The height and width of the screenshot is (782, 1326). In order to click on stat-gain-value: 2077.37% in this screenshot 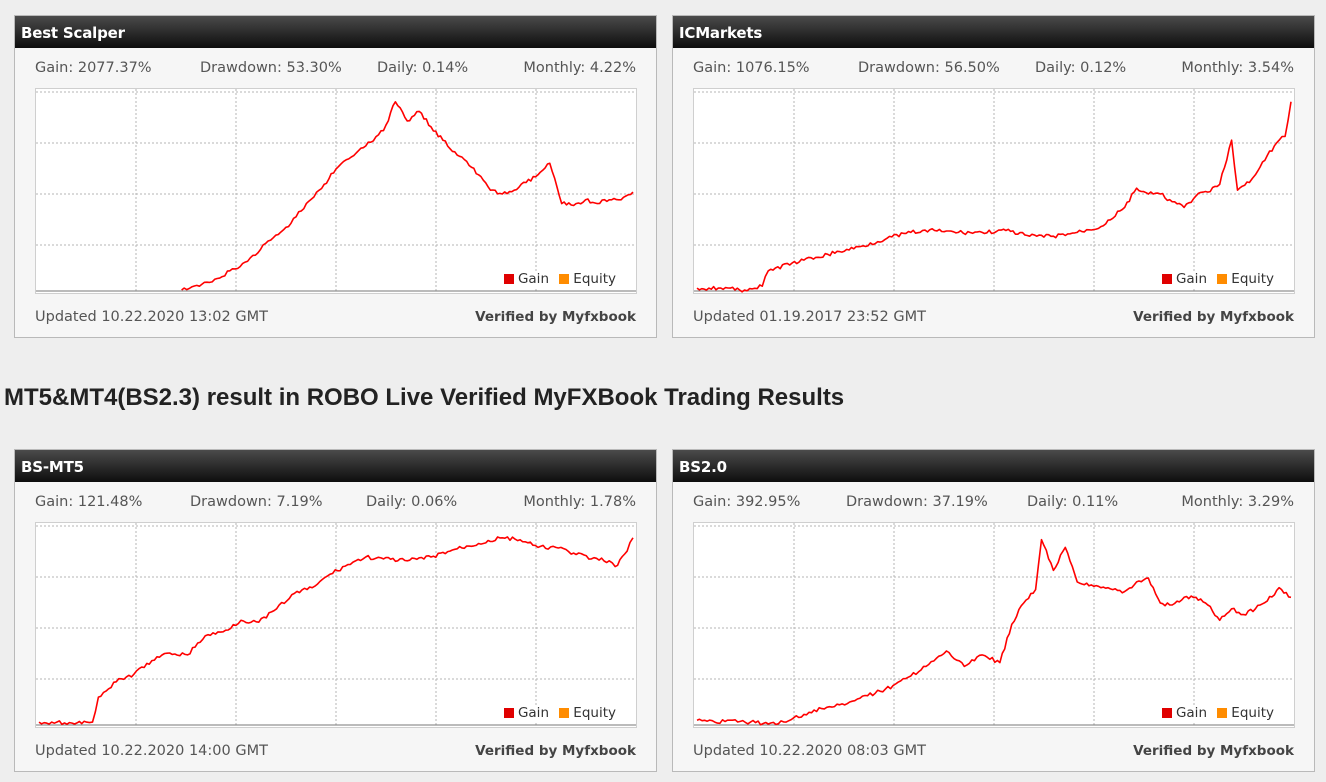, I will do `click(114, 68)`.